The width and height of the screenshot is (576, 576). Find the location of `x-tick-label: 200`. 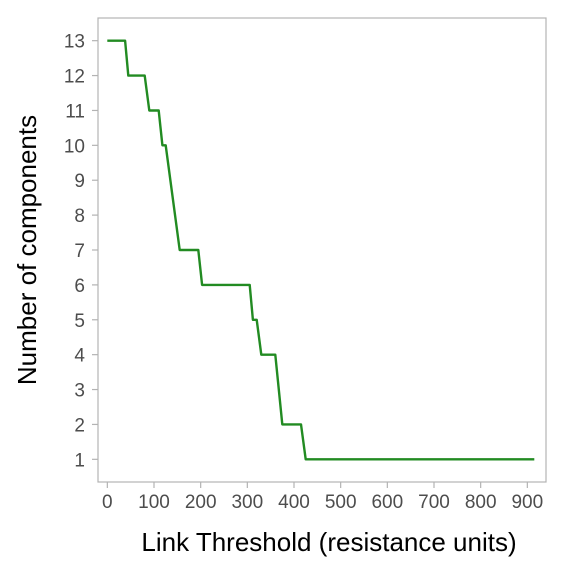

x-tick-label: 200 is located at coordinates (201, 502).